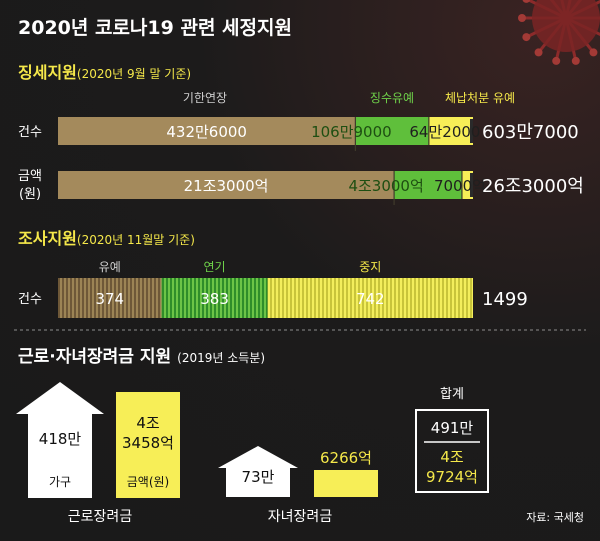 The height and width of the screenshot is (541, 600). I want to click on data-label-audit-2: 742, so click(370, 299).